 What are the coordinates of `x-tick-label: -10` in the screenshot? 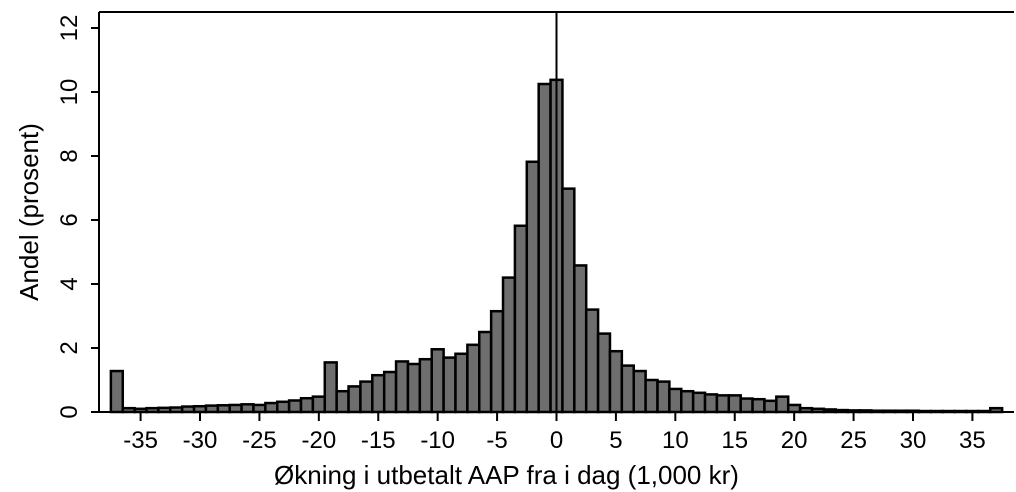 It's located at (437, 440).